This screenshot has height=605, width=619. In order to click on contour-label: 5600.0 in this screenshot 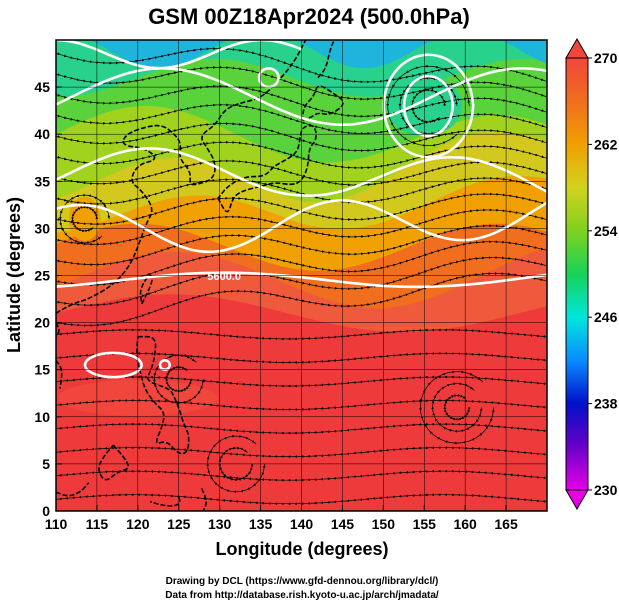, I will do `click(224, 277)`.